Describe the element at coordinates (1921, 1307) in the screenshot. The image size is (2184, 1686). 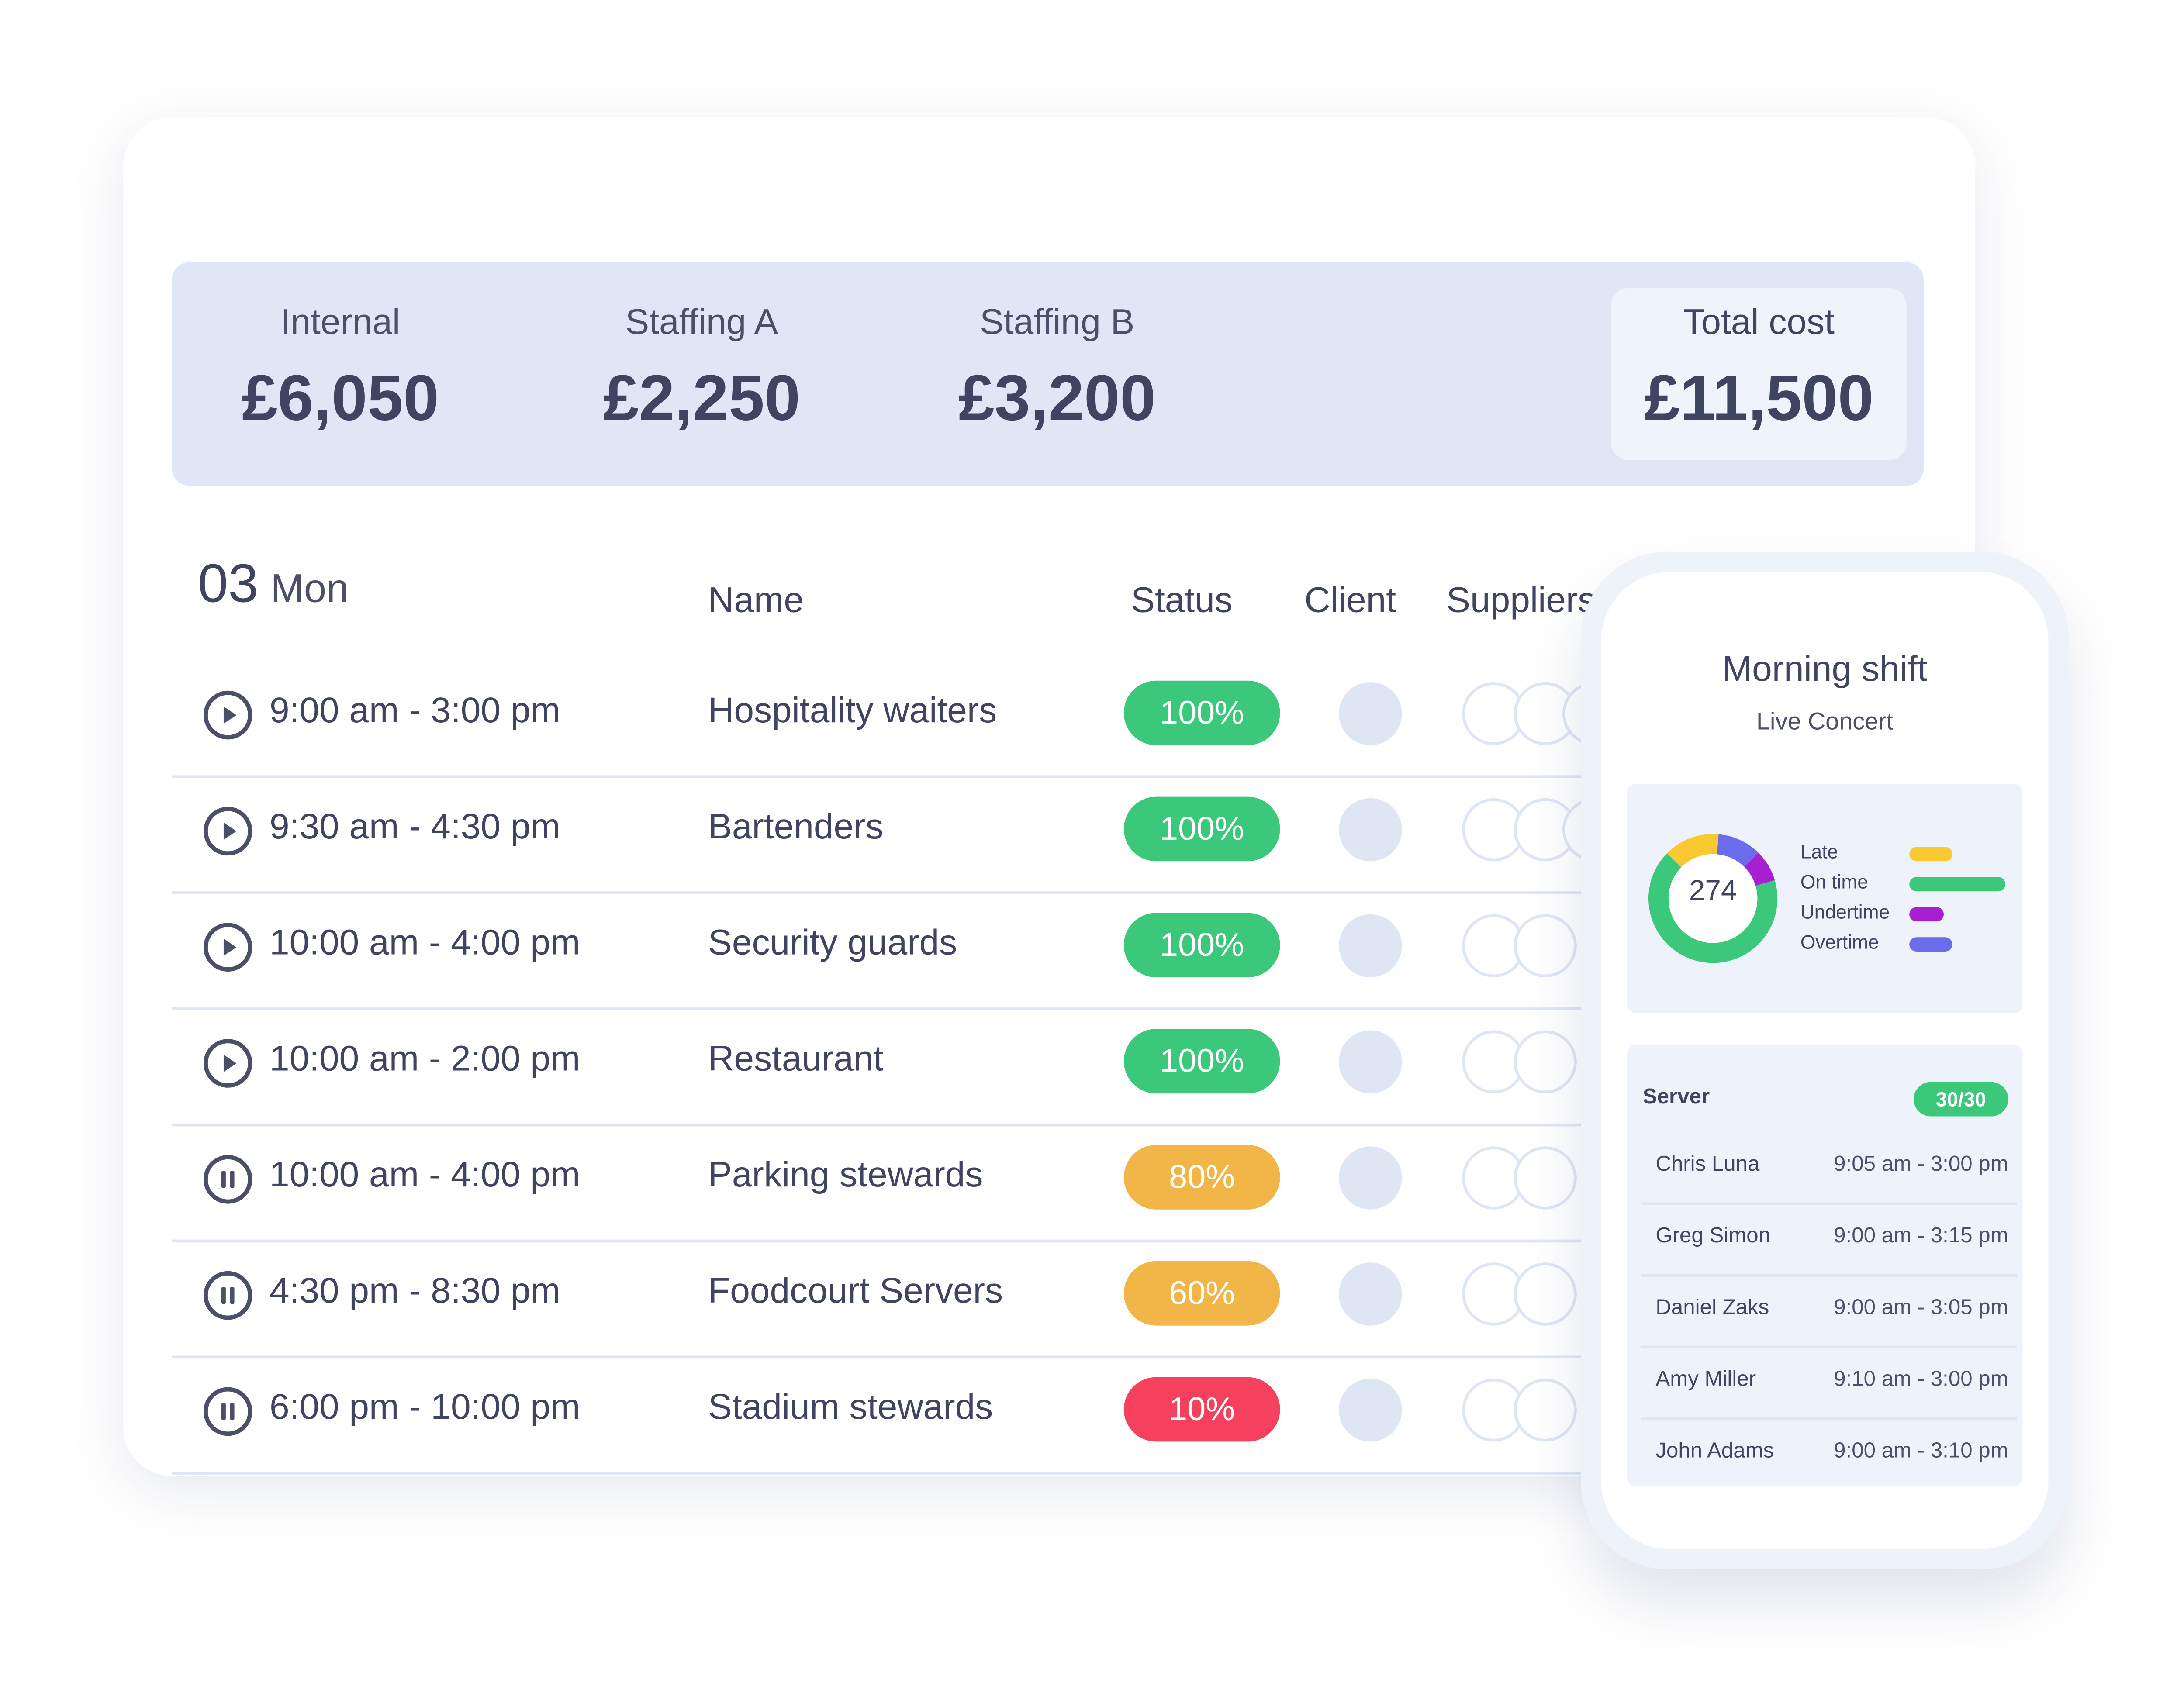
I see `server-time: 9:00 am - 3:05 pm` at that location.